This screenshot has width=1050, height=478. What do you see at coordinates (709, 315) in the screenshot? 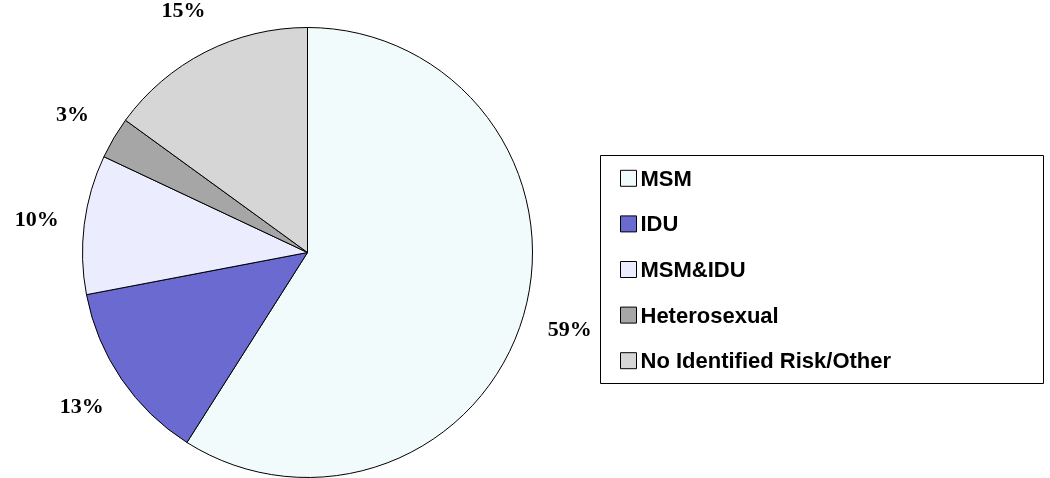
I see `legend-label: Heterosexual` at bounding box center [709, 315].